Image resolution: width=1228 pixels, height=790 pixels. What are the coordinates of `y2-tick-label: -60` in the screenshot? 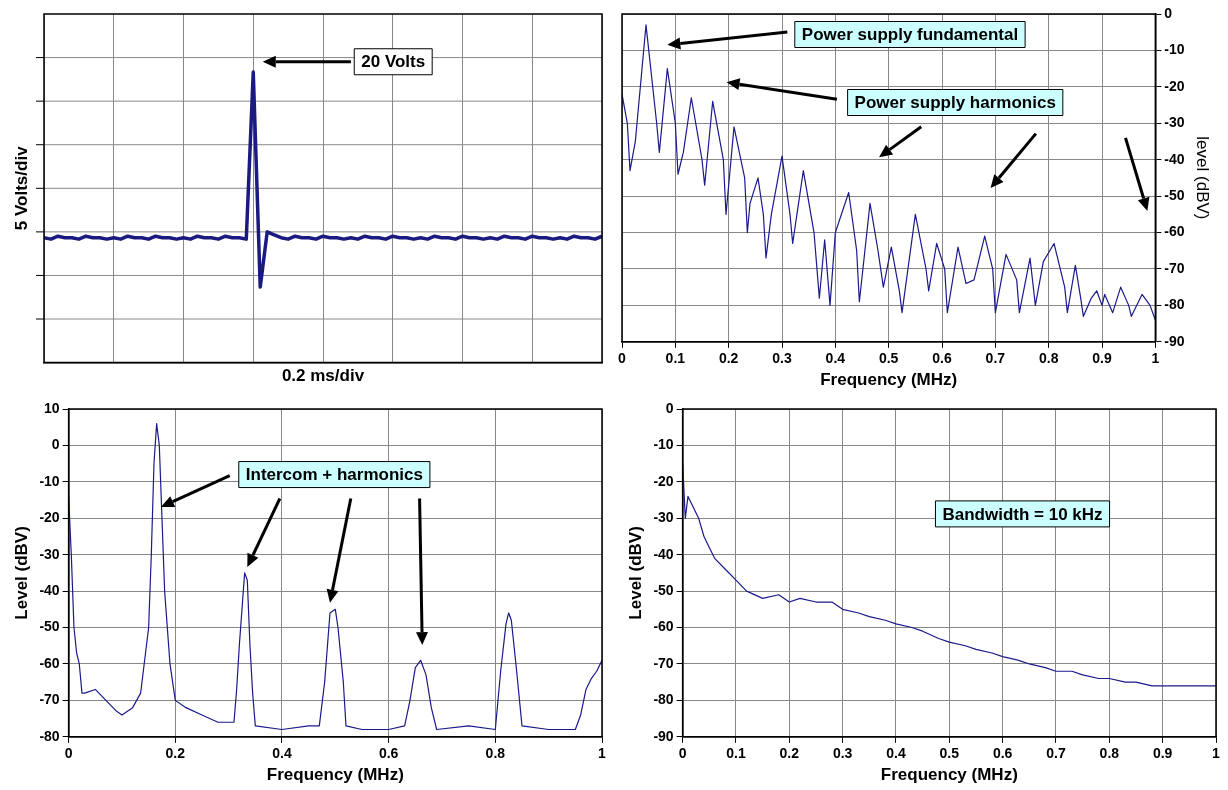 It's located at (1174, 231).